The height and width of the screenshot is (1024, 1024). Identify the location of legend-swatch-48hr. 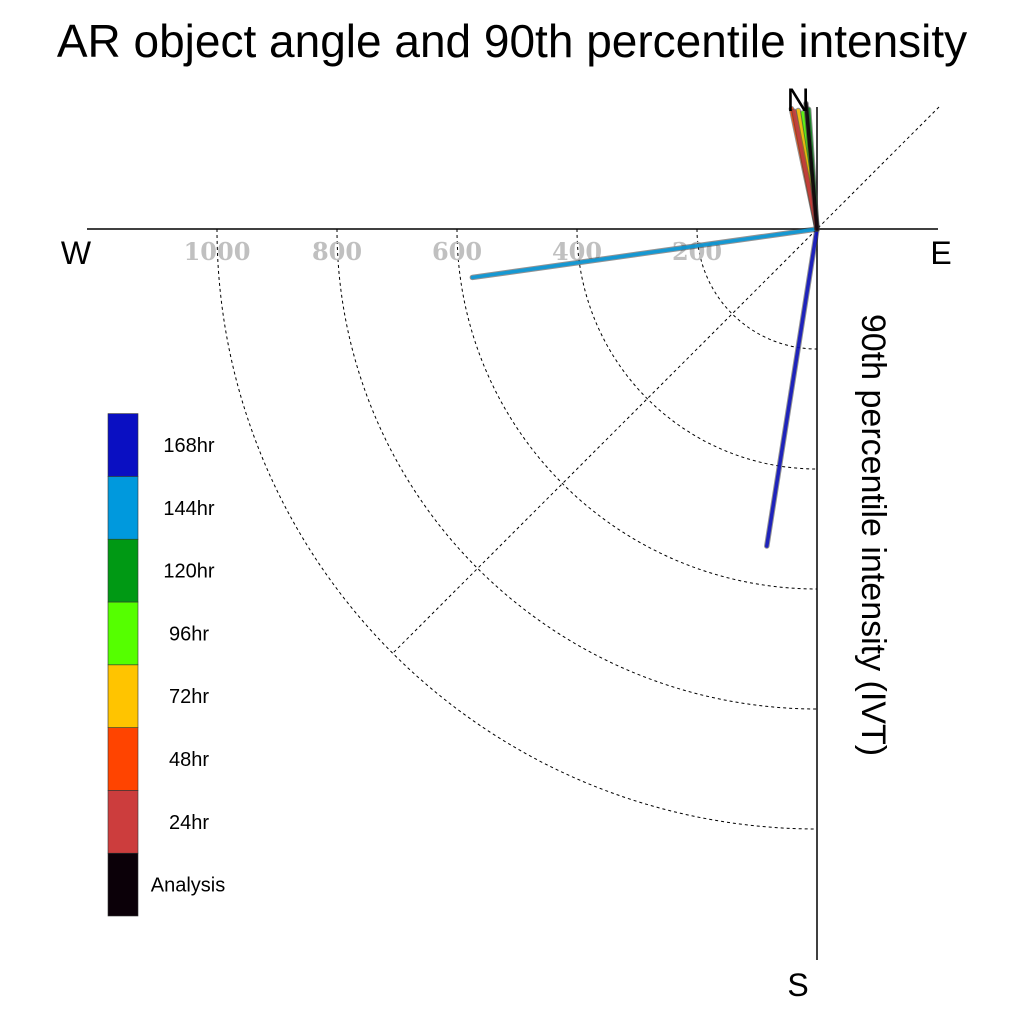
(123, 759).